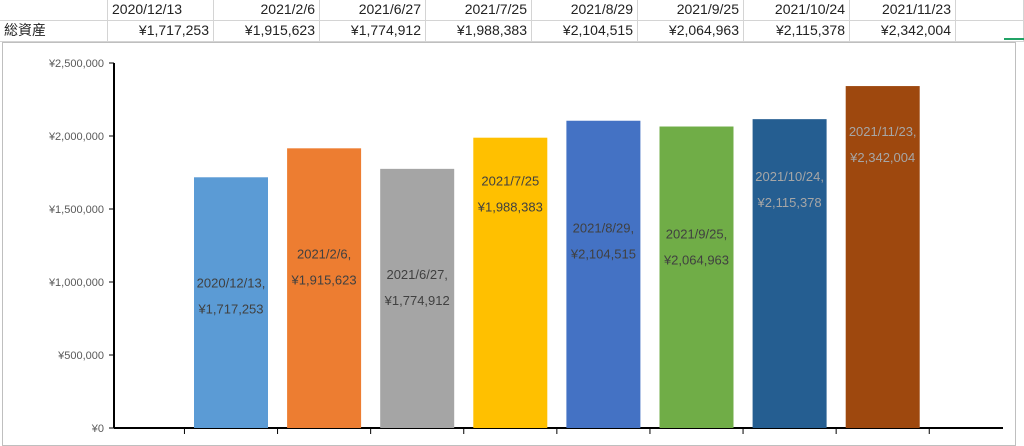  I want to click on bar-2020/12/13, so click(231, 302).